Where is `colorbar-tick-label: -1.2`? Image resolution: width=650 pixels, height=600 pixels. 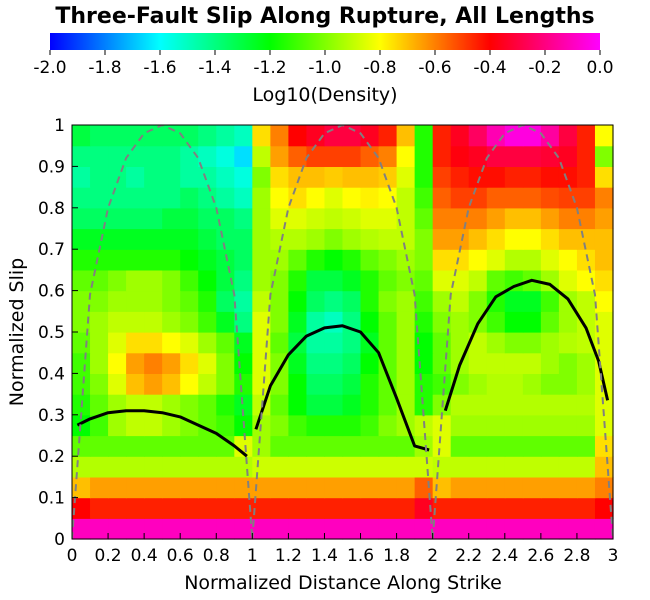
colorbar-tick-label: -1.2 is located at coordinates (269, 68).